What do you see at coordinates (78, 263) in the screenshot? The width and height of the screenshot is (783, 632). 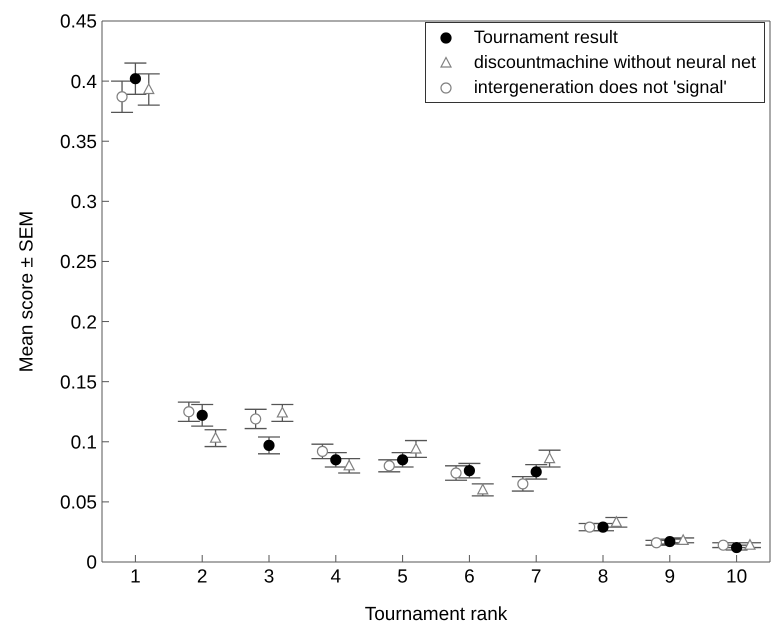 I see `y-tick-label: 0.25` at bounding box center [78, 263].